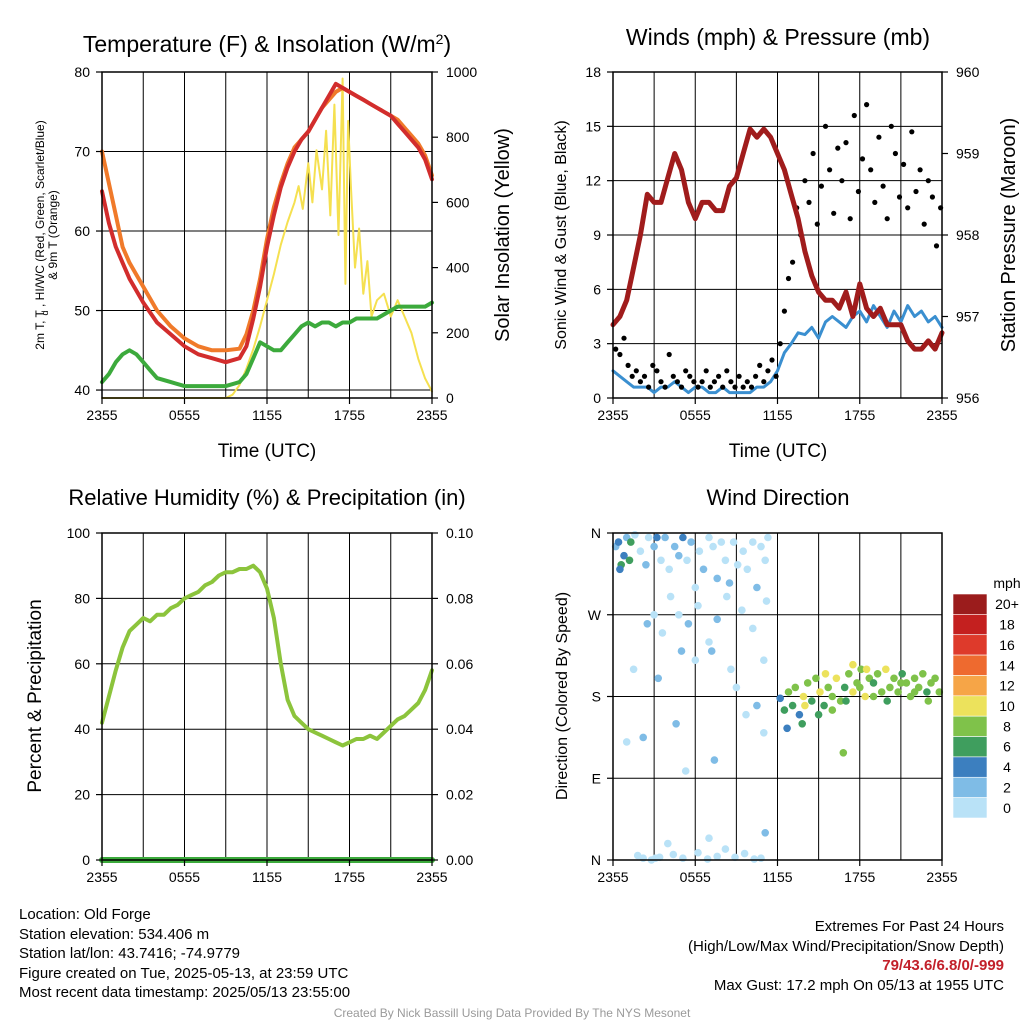 The width and height of the screenshot is (1024, 1024). What do you see at coordinates (82, 390) in the screenshot?
I see `temp-ytick-label: 40` at bounding box center [82, 390].